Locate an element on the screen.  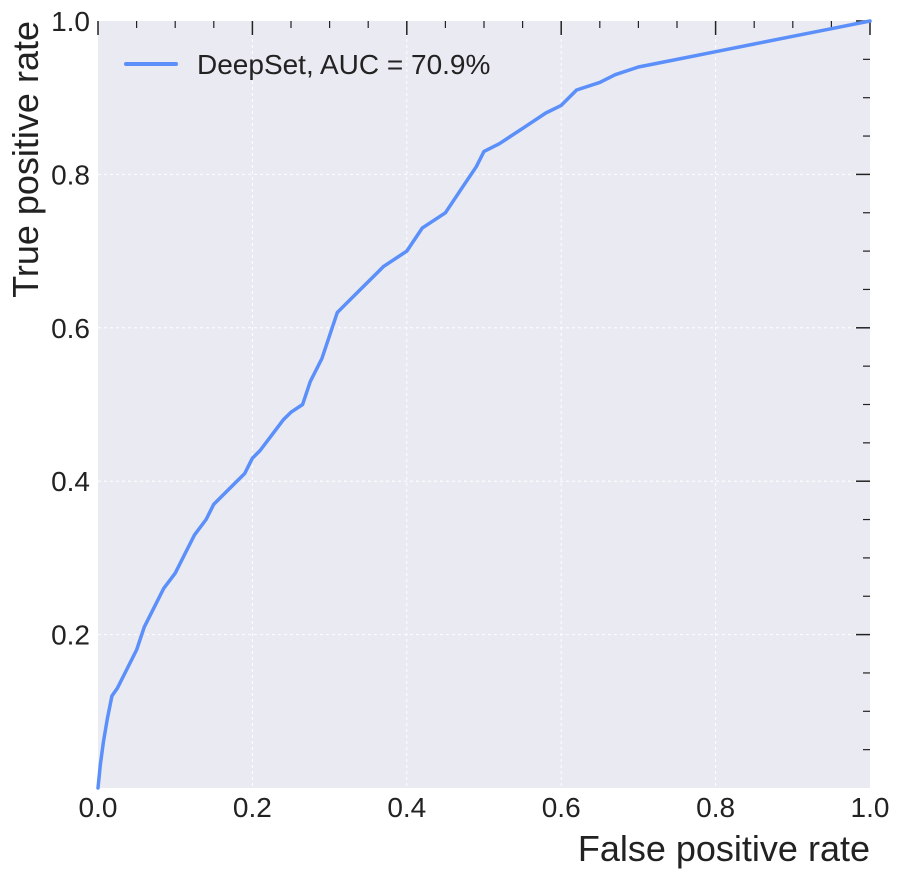
x-axis-label: False positive rate is located at coordinates (724, 848).